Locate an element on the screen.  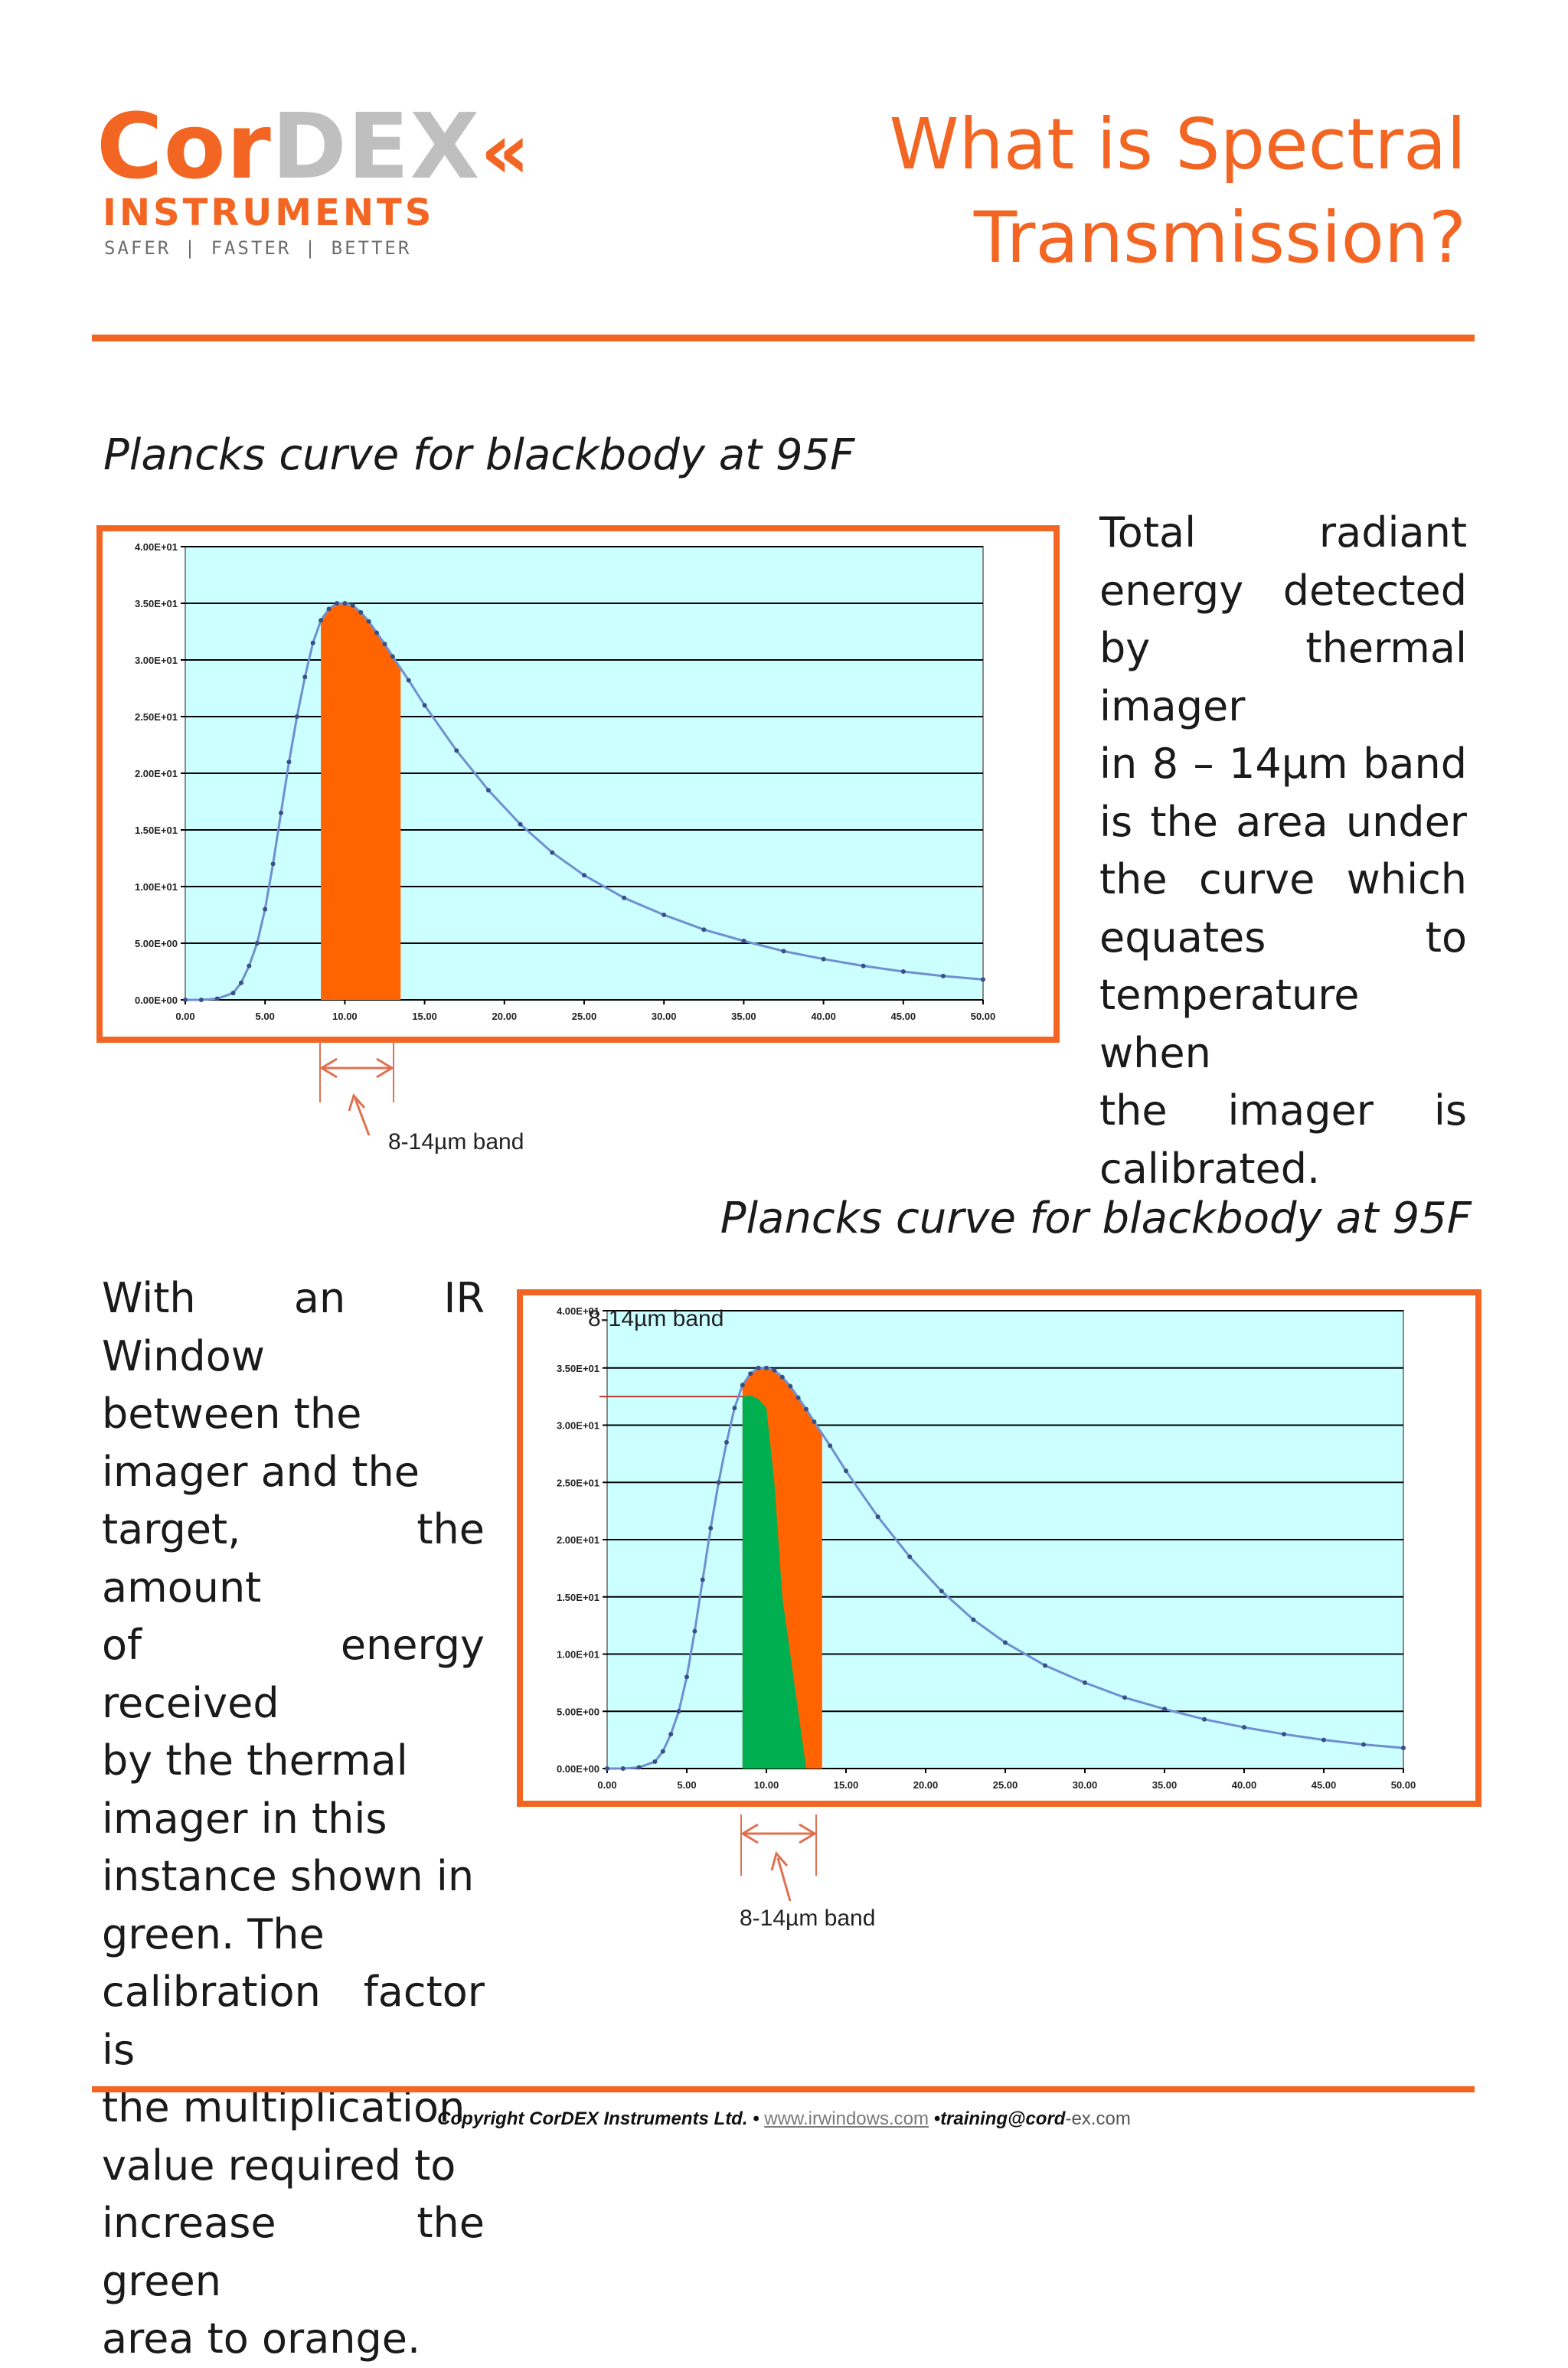
paragraph-line: the curve which is located at coordinates (1283, 879).